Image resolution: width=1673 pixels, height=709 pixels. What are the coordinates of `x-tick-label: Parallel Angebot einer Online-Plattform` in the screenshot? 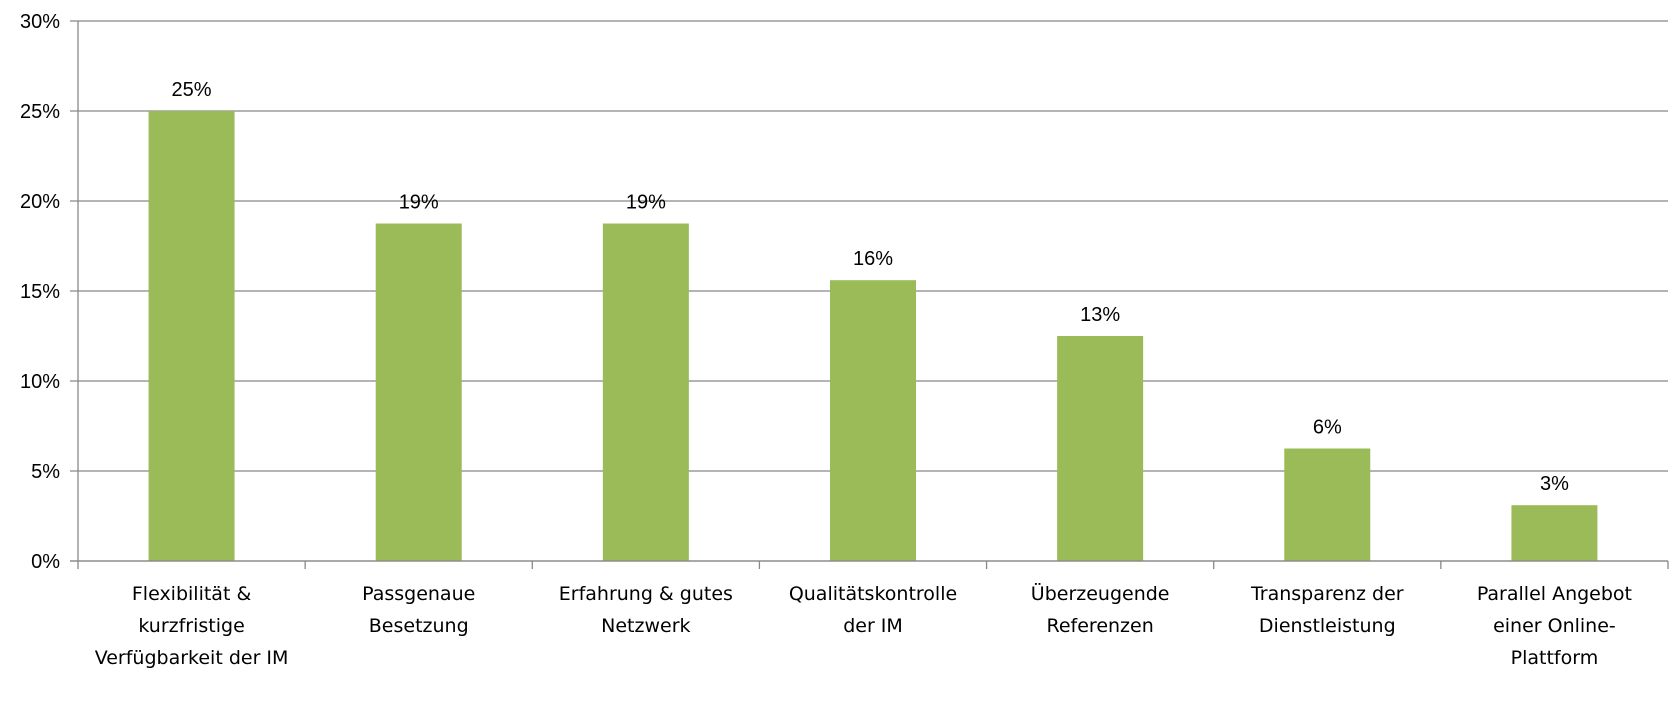 It's located at (1554, 626).